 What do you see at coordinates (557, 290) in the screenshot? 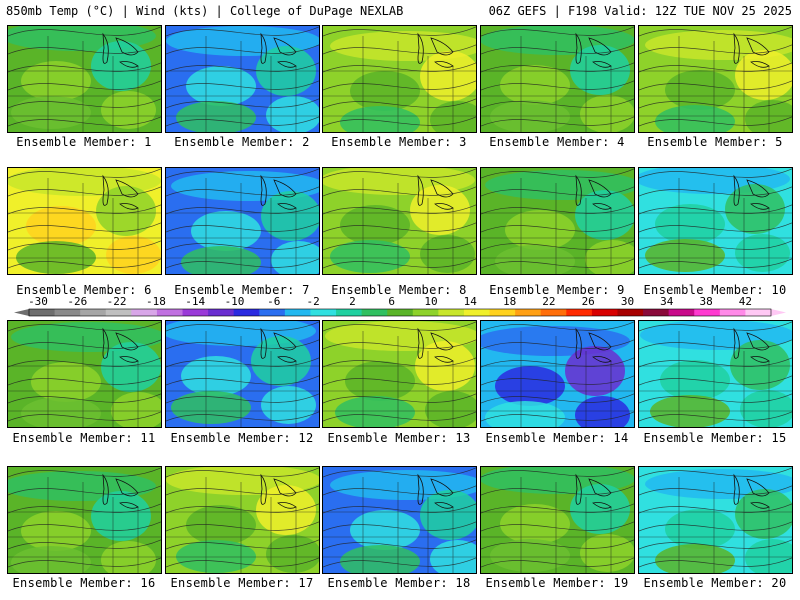
I see `ensemble-member-caption: Ensemble Member: 9` at bounding box center [557, 290].